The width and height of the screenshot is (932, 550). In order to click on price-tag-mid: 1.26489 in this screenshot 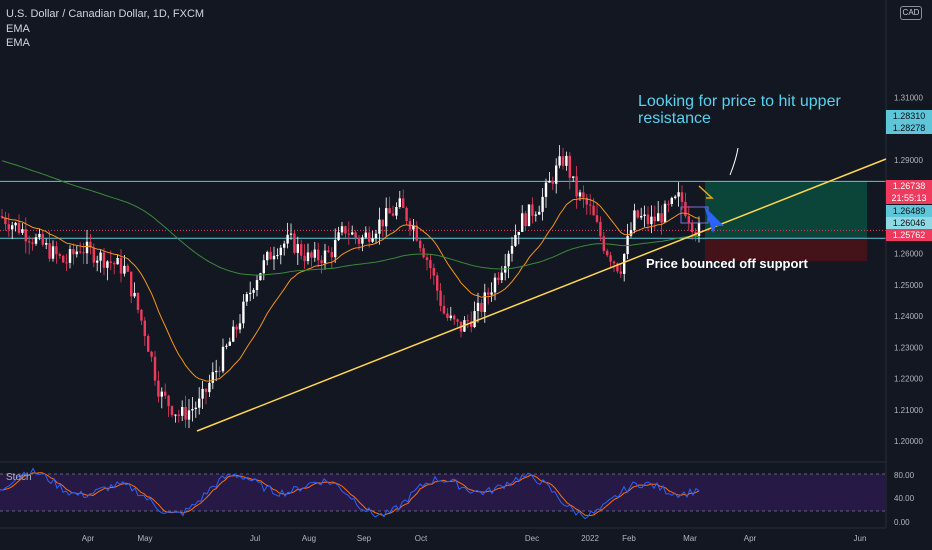, I will do `click(909, 211)`.